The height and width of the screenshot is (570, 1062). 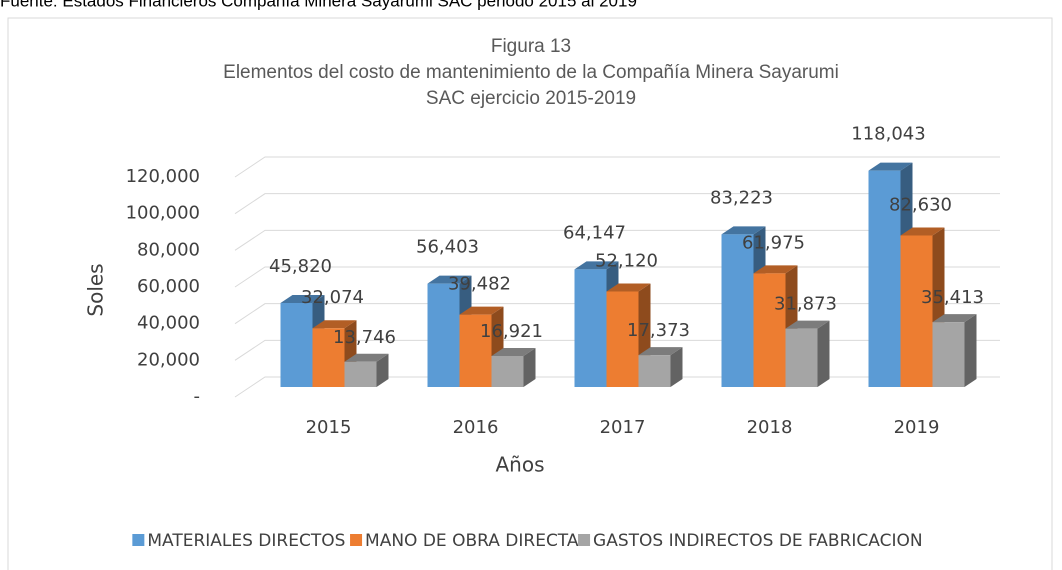 What do you see at coordinates (300, 266) in the screenshot?
I see `data-label: 45,820` at bounding box center [300, 266].